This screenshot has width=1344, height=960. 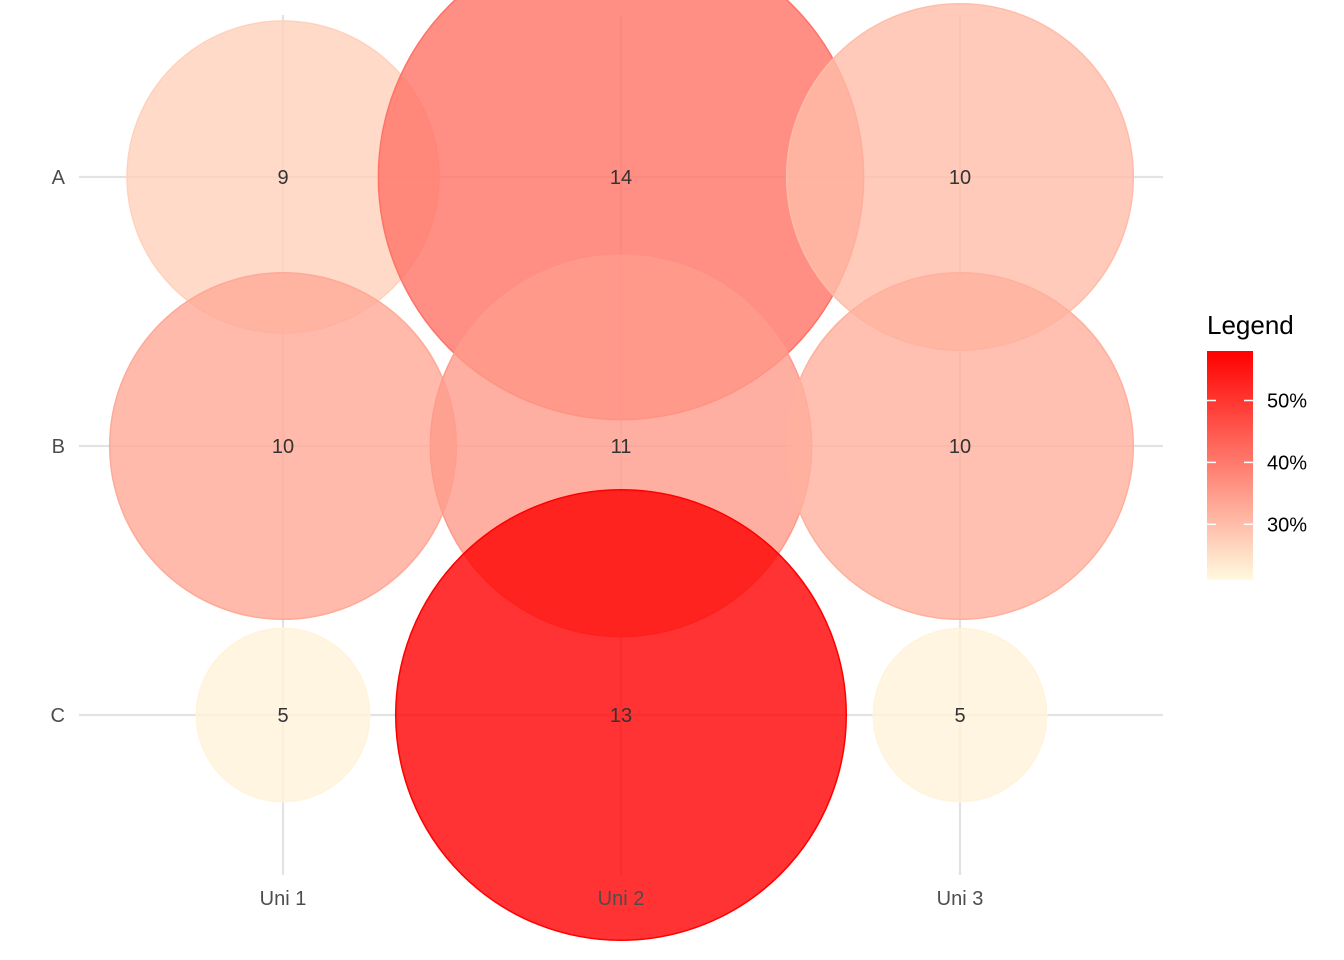 What do you see at coordinates (1287, 463) in the screenshot?
I see `legend-break-label: 40%` at bounding box center [1287, 463].